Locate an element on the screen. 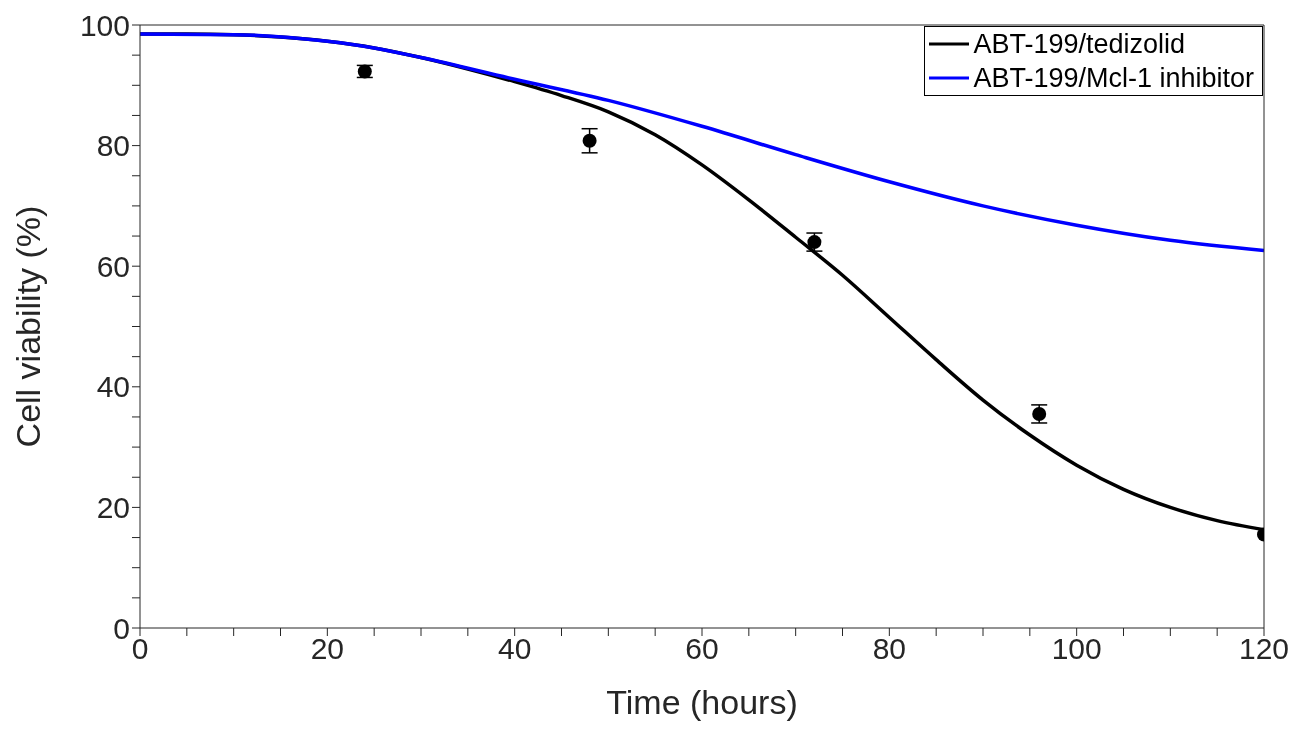 Image resolution: width=1313 pixels, height=736 pixels. x-tick-label: 40 is located at coordinates (514, 649).